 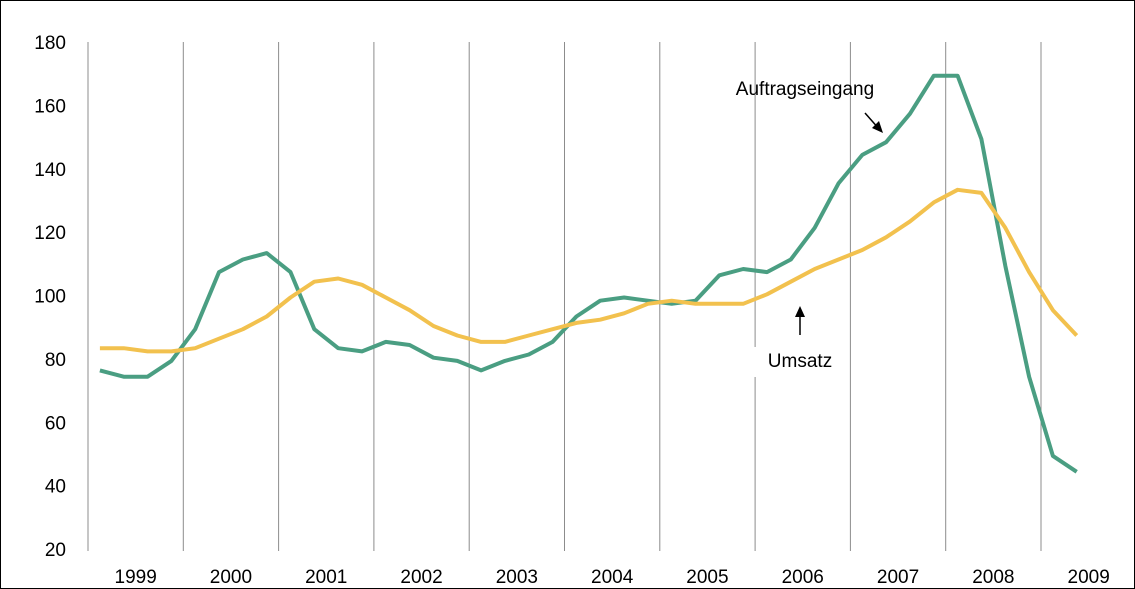 What do you see at coordinates (50, 170) in the screenshot?
I see `y-tick-label: 140` at bounding box center [50, 170].